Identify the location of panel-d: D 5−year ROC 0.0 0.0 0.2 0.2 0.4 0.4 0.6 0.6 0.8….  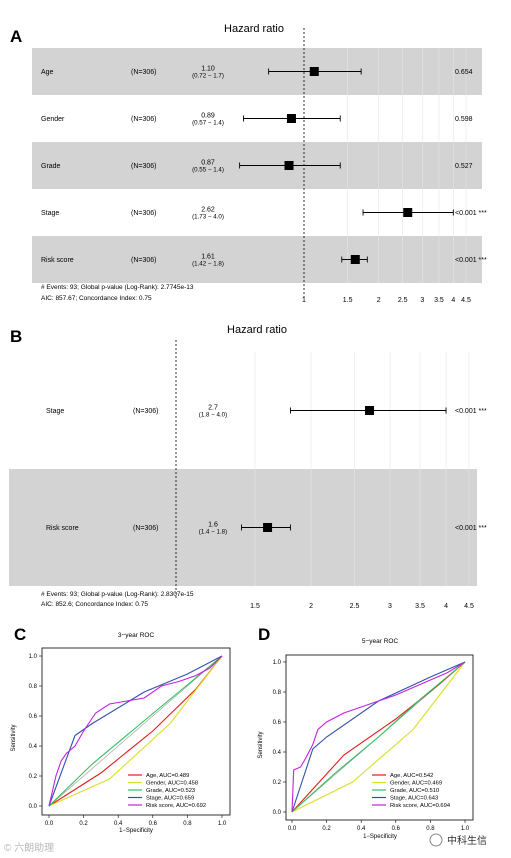
(366, 732).